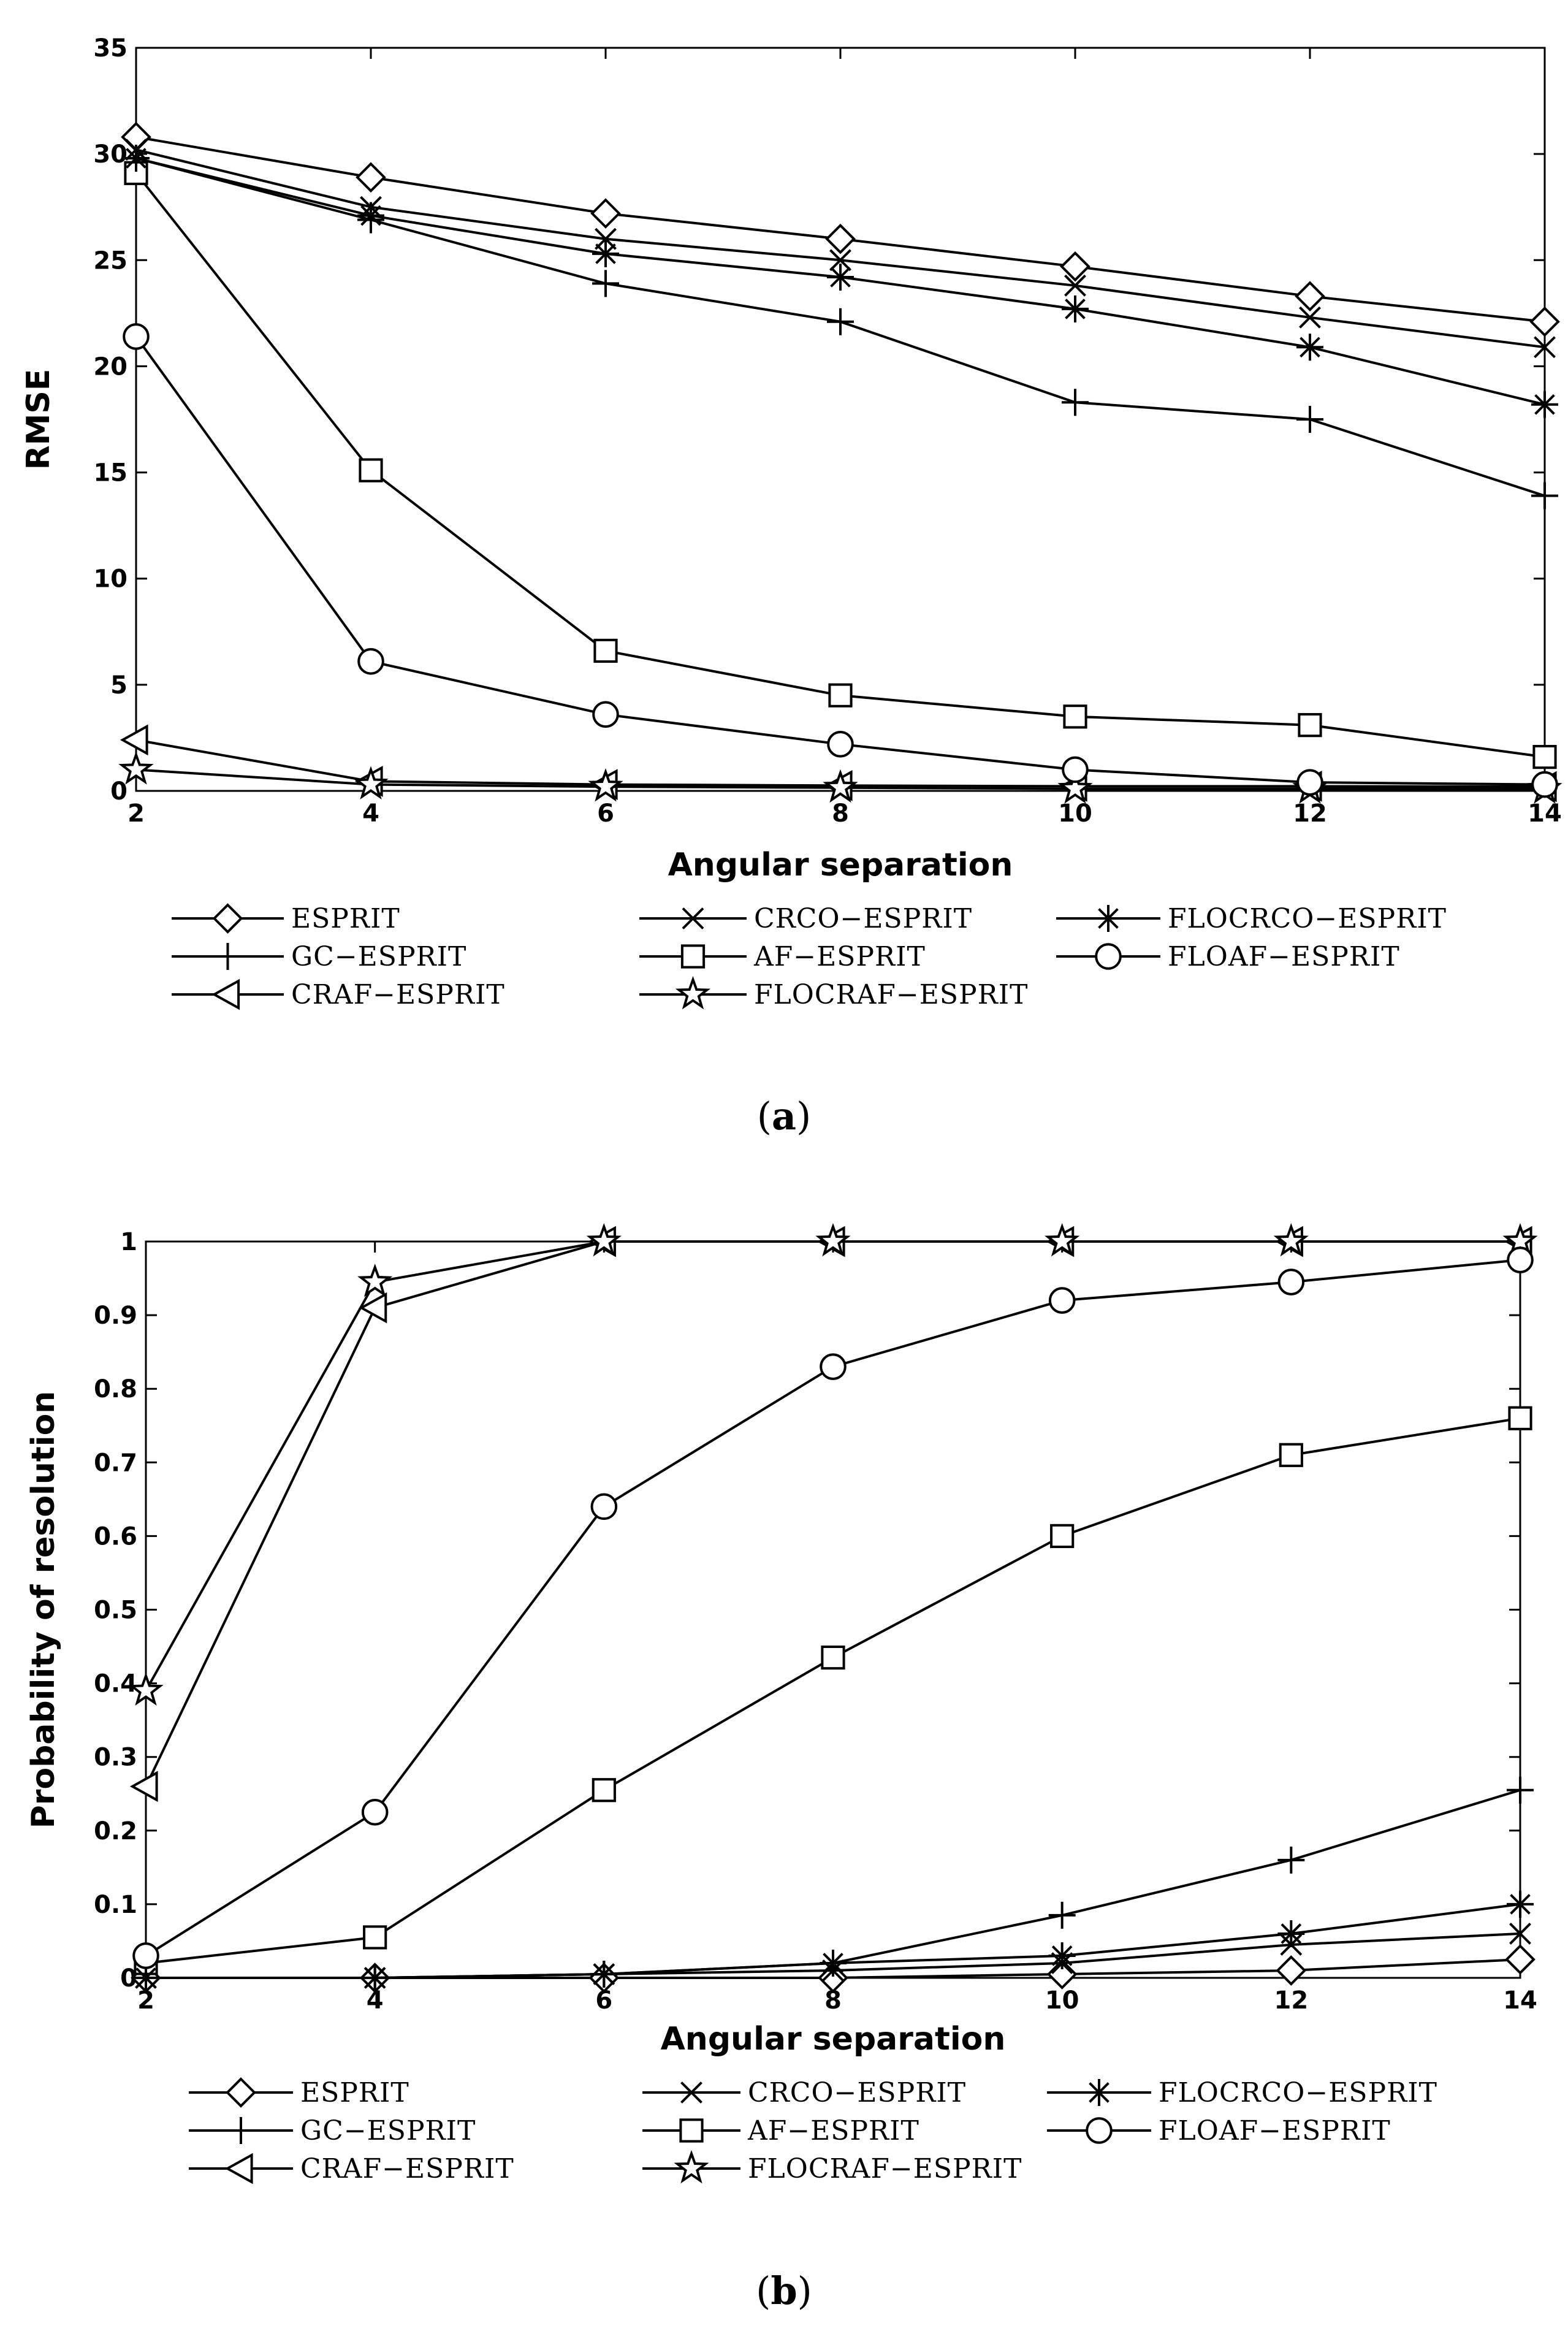  What do you see at coordinates (1291, 2001) in the screenshot?
I see `x-tick-label: 12` at bounding box center [1291, 2001].